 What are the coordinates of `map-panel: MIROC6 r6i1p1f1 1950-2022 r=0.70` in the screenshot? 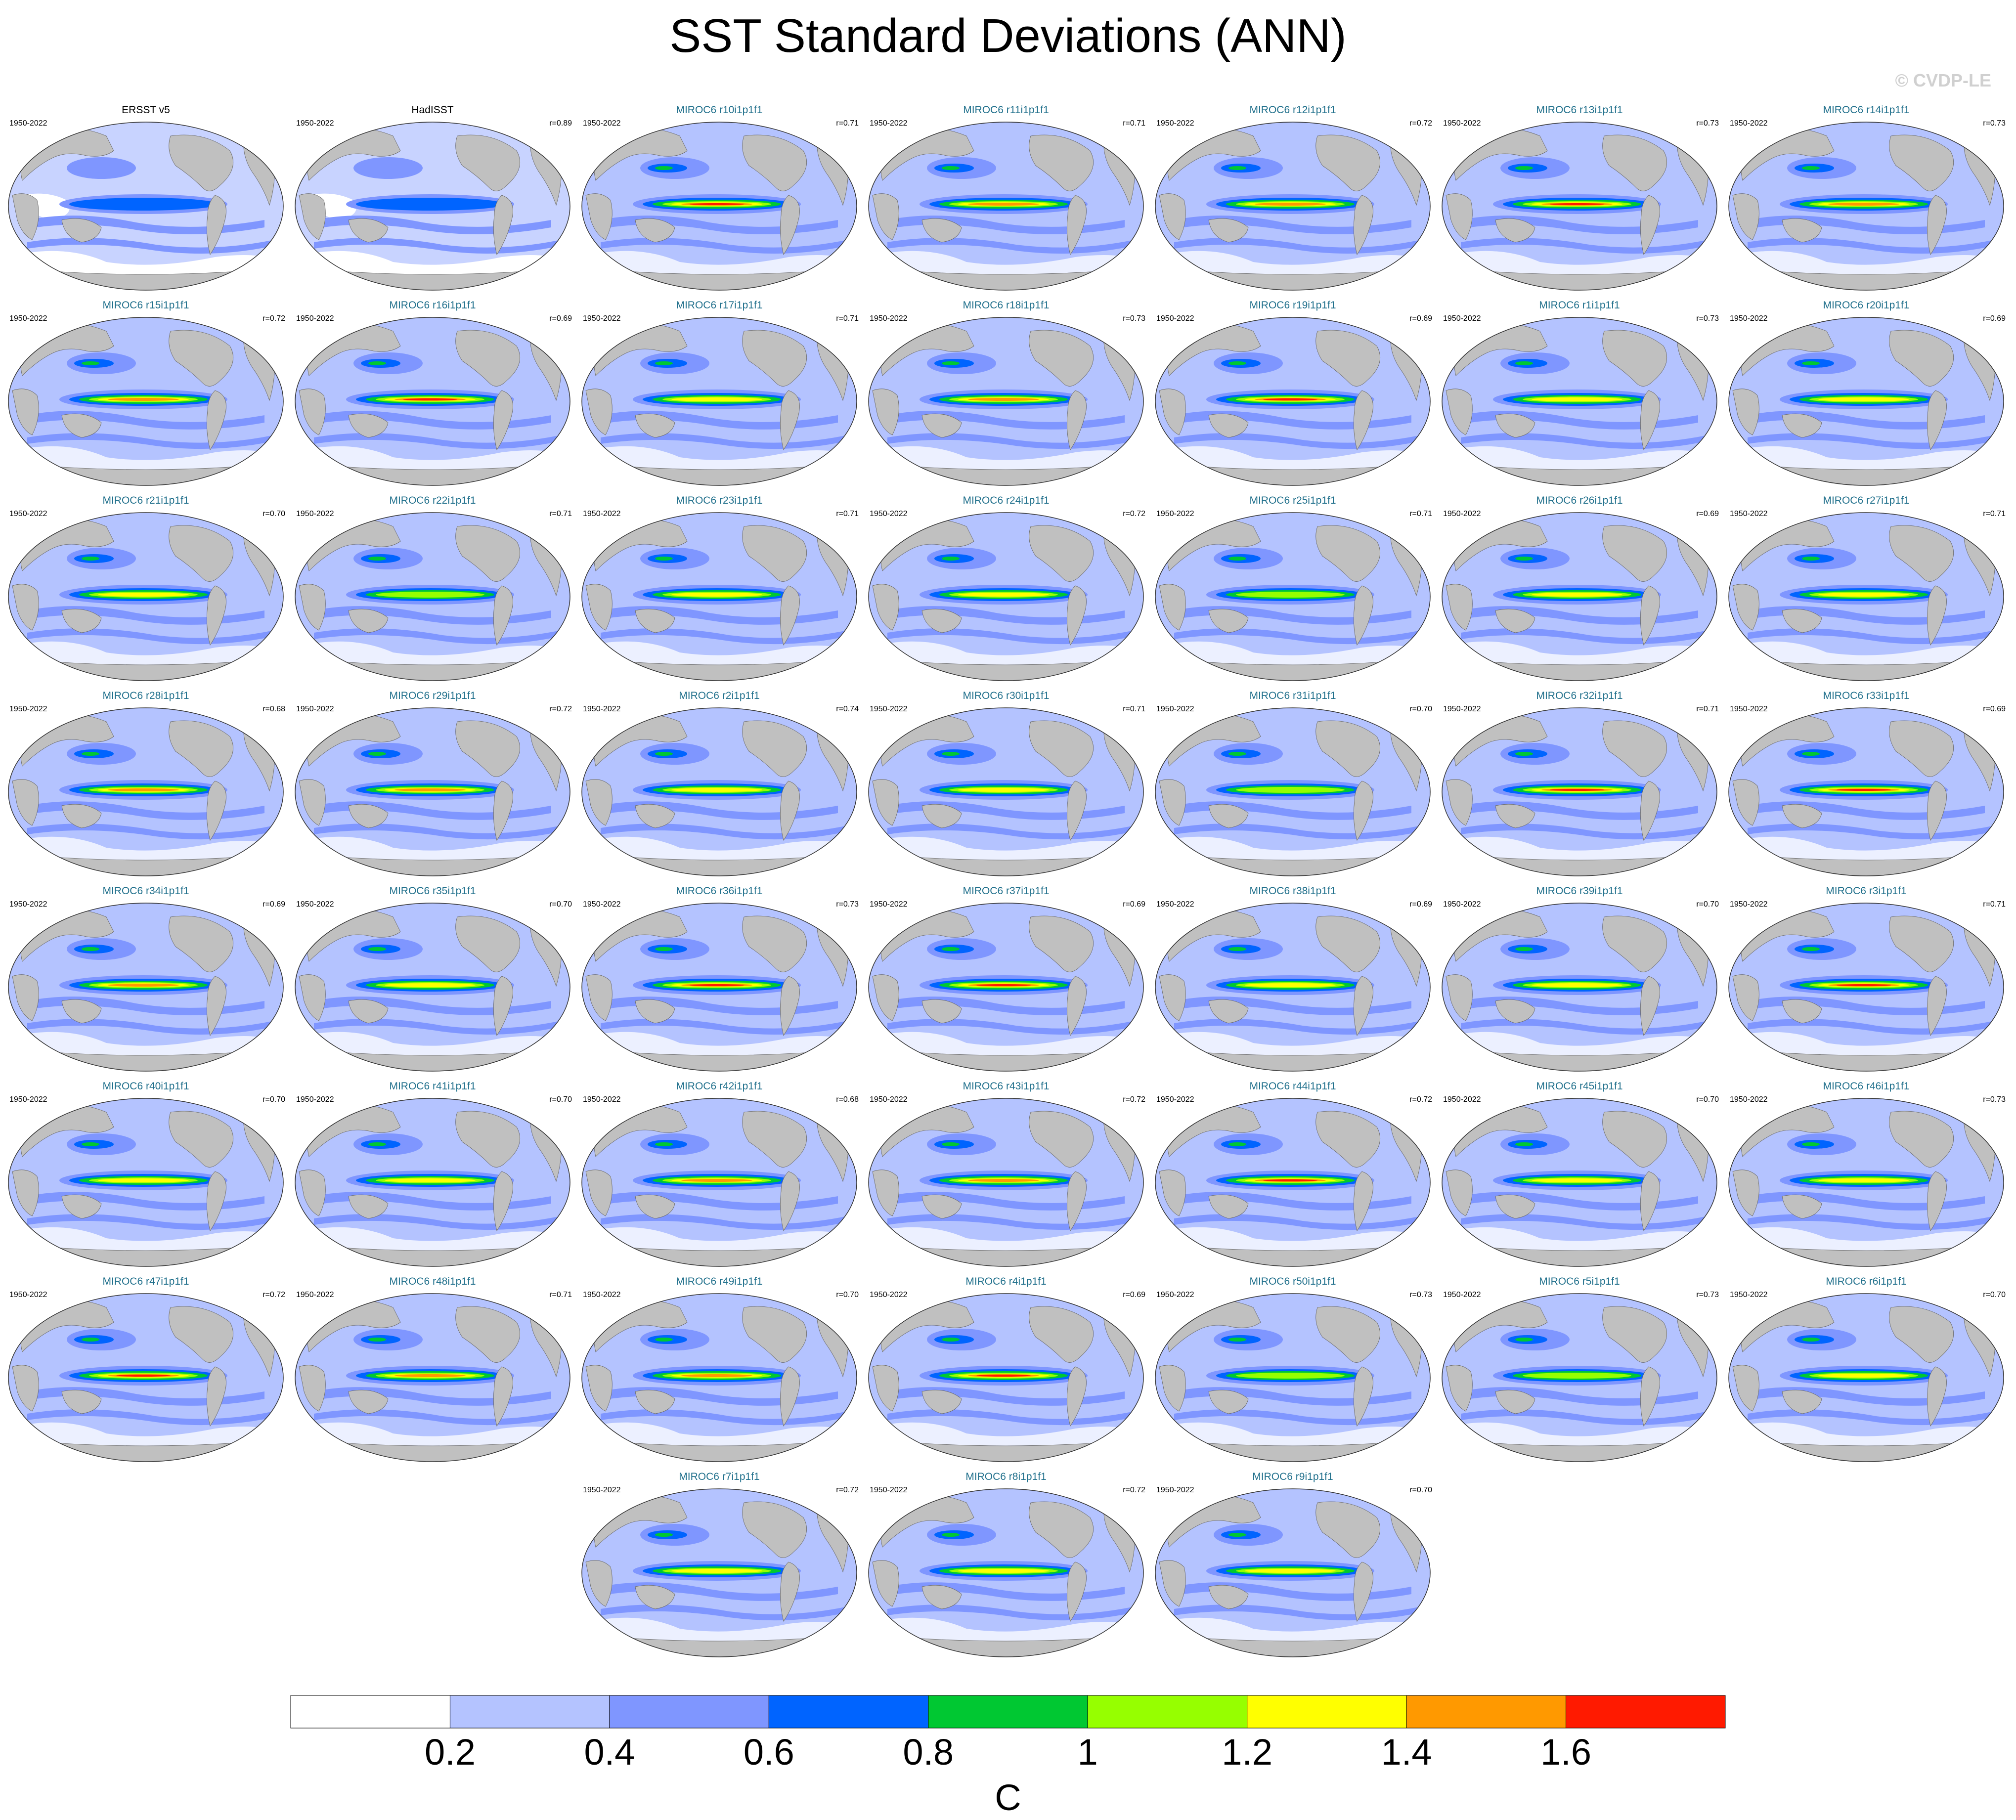 It's located at (1866, 1369).